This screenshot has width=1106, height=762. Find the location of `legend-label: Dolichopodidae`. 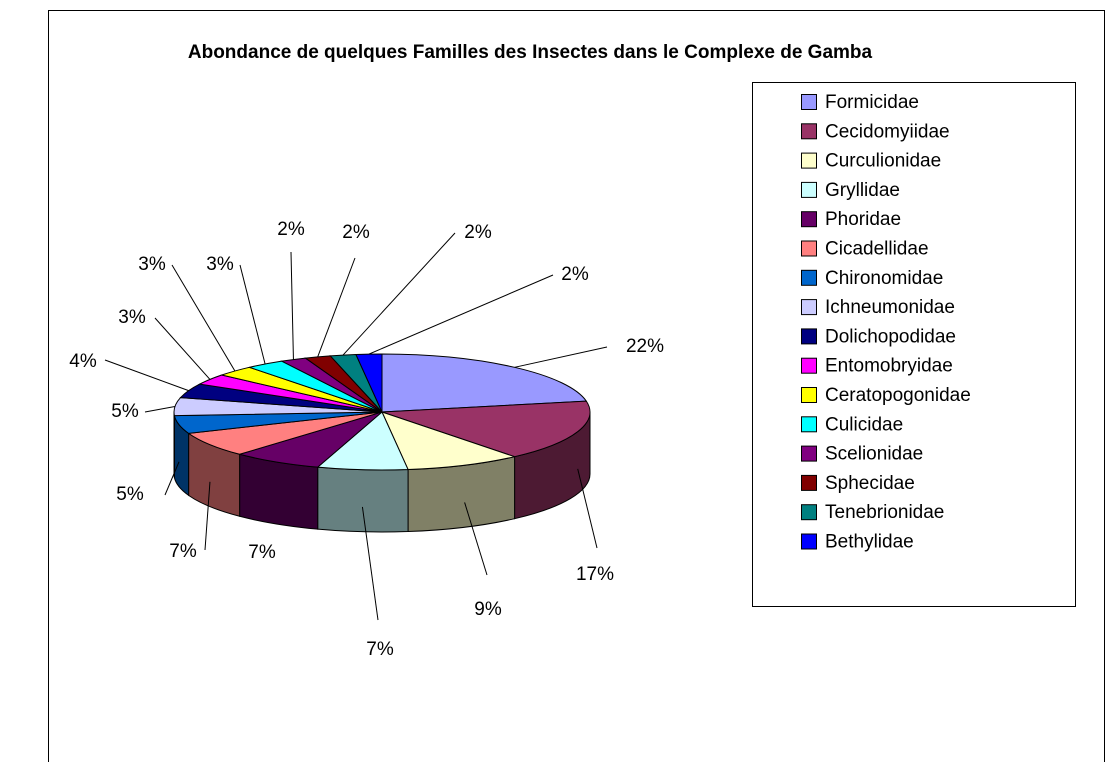

legend-label: Dolichopodidae is located at coordinates (890, 336).